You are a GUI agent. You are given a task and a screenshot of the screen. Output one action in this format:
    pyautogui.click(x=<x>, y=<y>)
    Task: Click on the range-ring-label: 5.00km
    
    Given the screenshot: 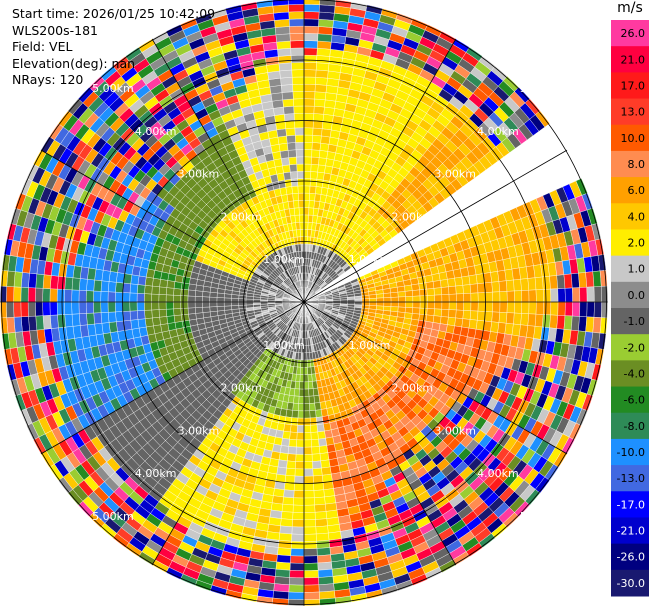 What is the action you would take?
    pyautogui.click(x=541, y=516)
    